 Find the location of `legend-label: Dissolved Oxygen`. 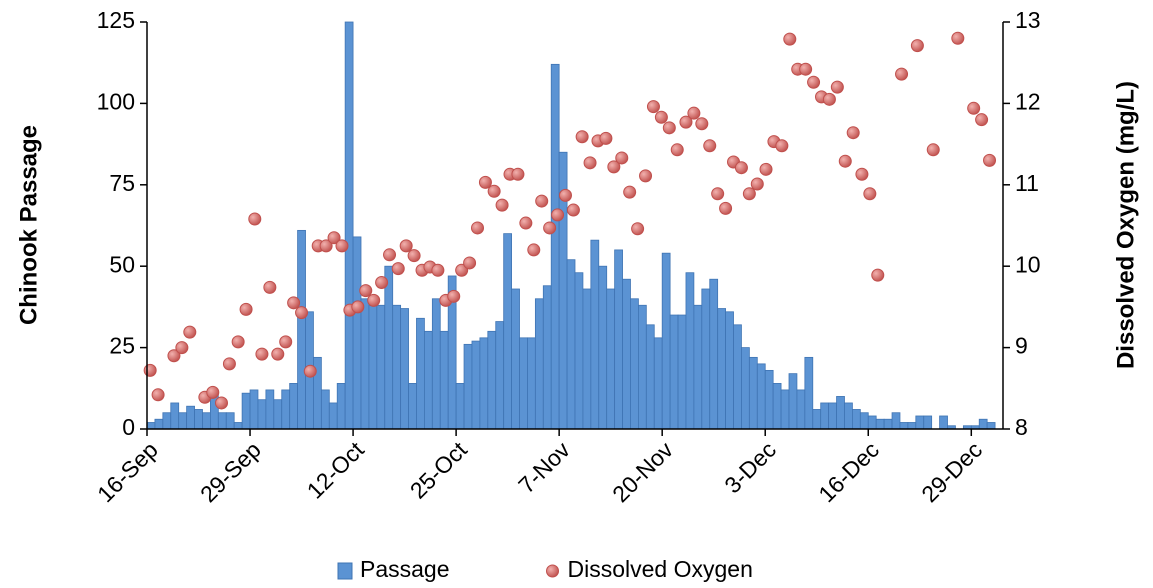

legend-label: Dissolved Oxygen is located at coordinates (660, 569).